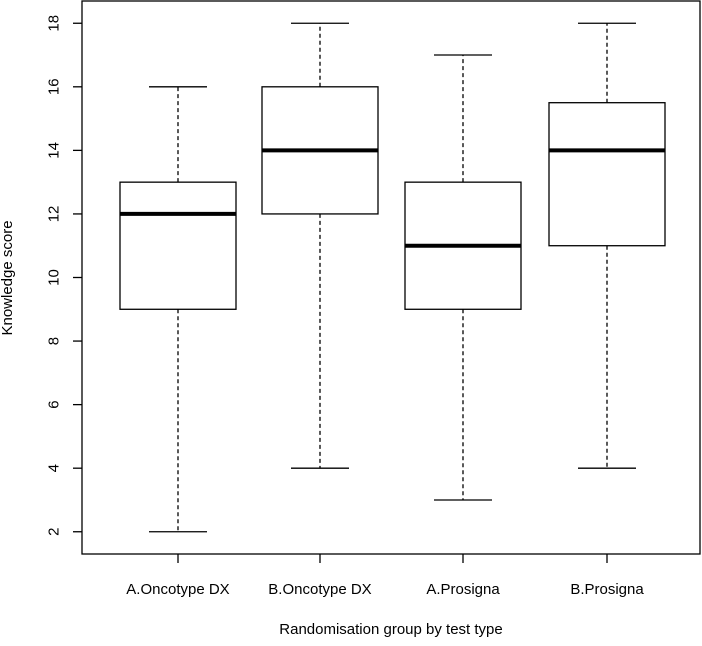 This screenshot has height=646, width=702. Describe the element at coordinates (54, 214) in the screenshot. I see `y-tick-label: 12` at that location.